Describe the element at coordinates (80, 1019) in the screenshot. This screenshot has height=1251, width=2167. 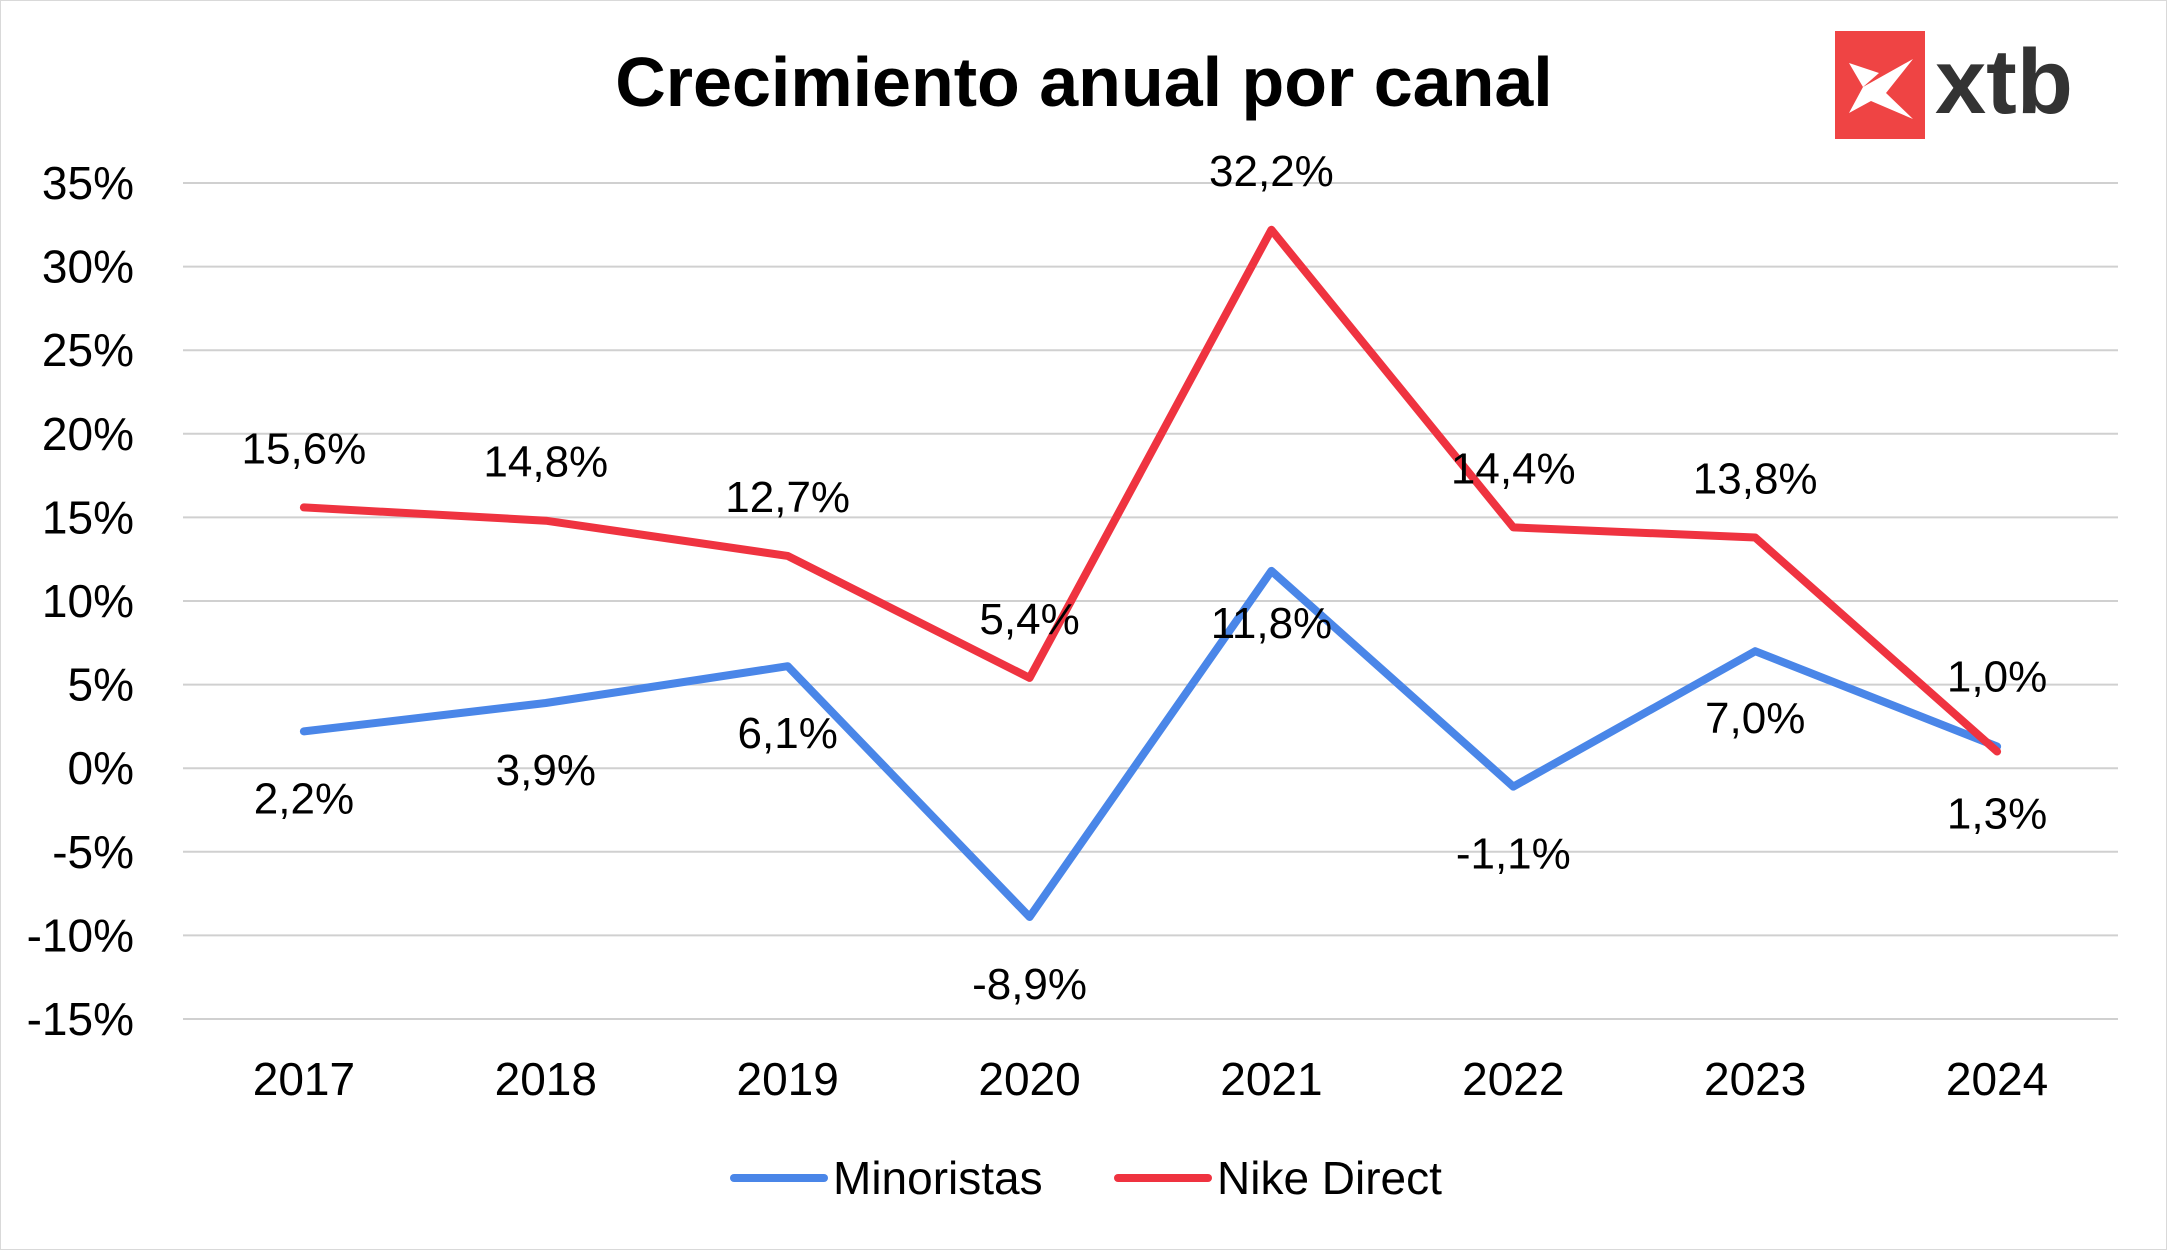
I see `y-tick-label: -15%` at that location.